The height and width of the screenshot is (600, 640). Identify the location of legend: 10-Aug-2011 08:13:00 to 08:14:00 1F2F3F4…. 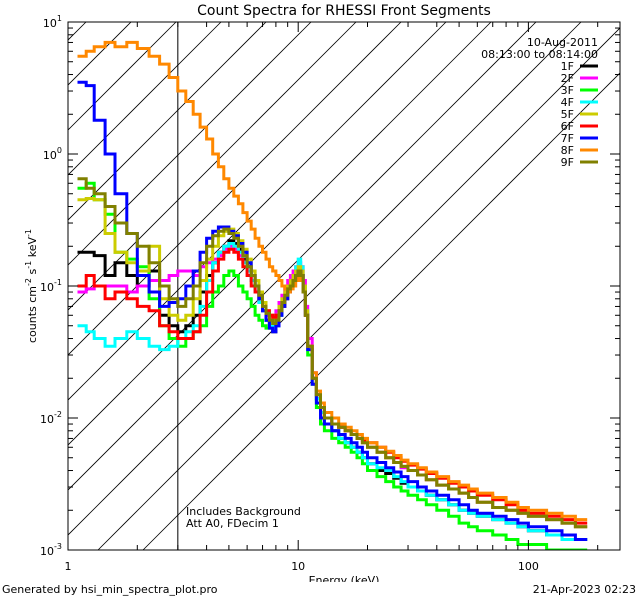
(539, 102).